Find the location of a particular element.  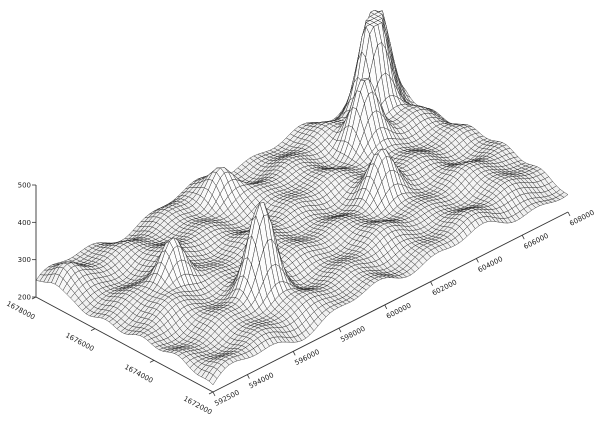

z-axis-ticks: 200 300 400 500 is located at coordinates (27, 242).